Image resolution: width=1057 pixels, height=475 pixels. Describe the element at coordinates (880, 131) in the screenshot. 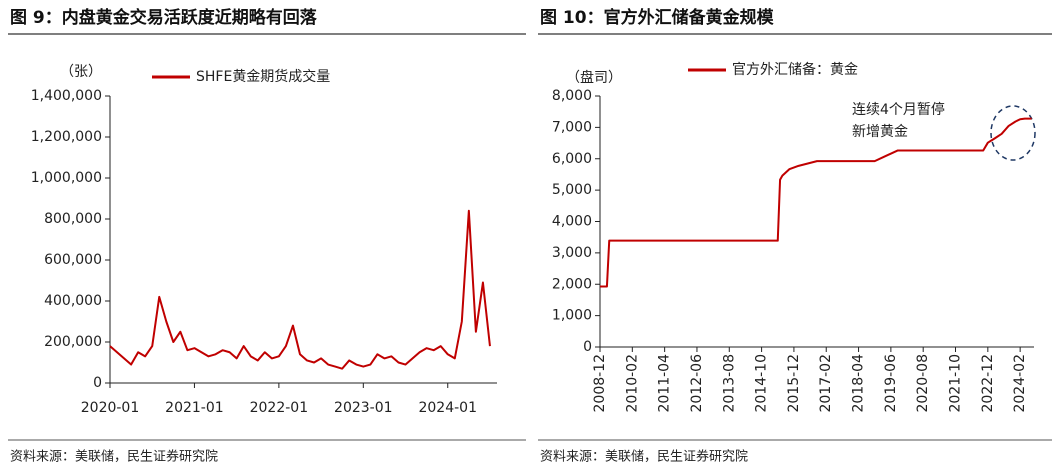

I see `annotation: 新增黄金` at that location.